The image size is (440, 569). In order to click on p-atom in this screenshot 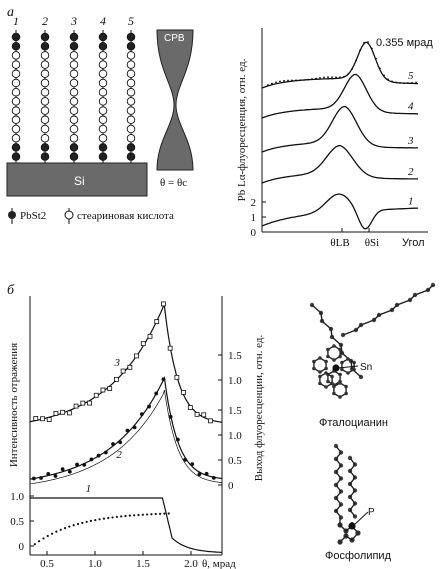, I will do `click(352, 526)`.